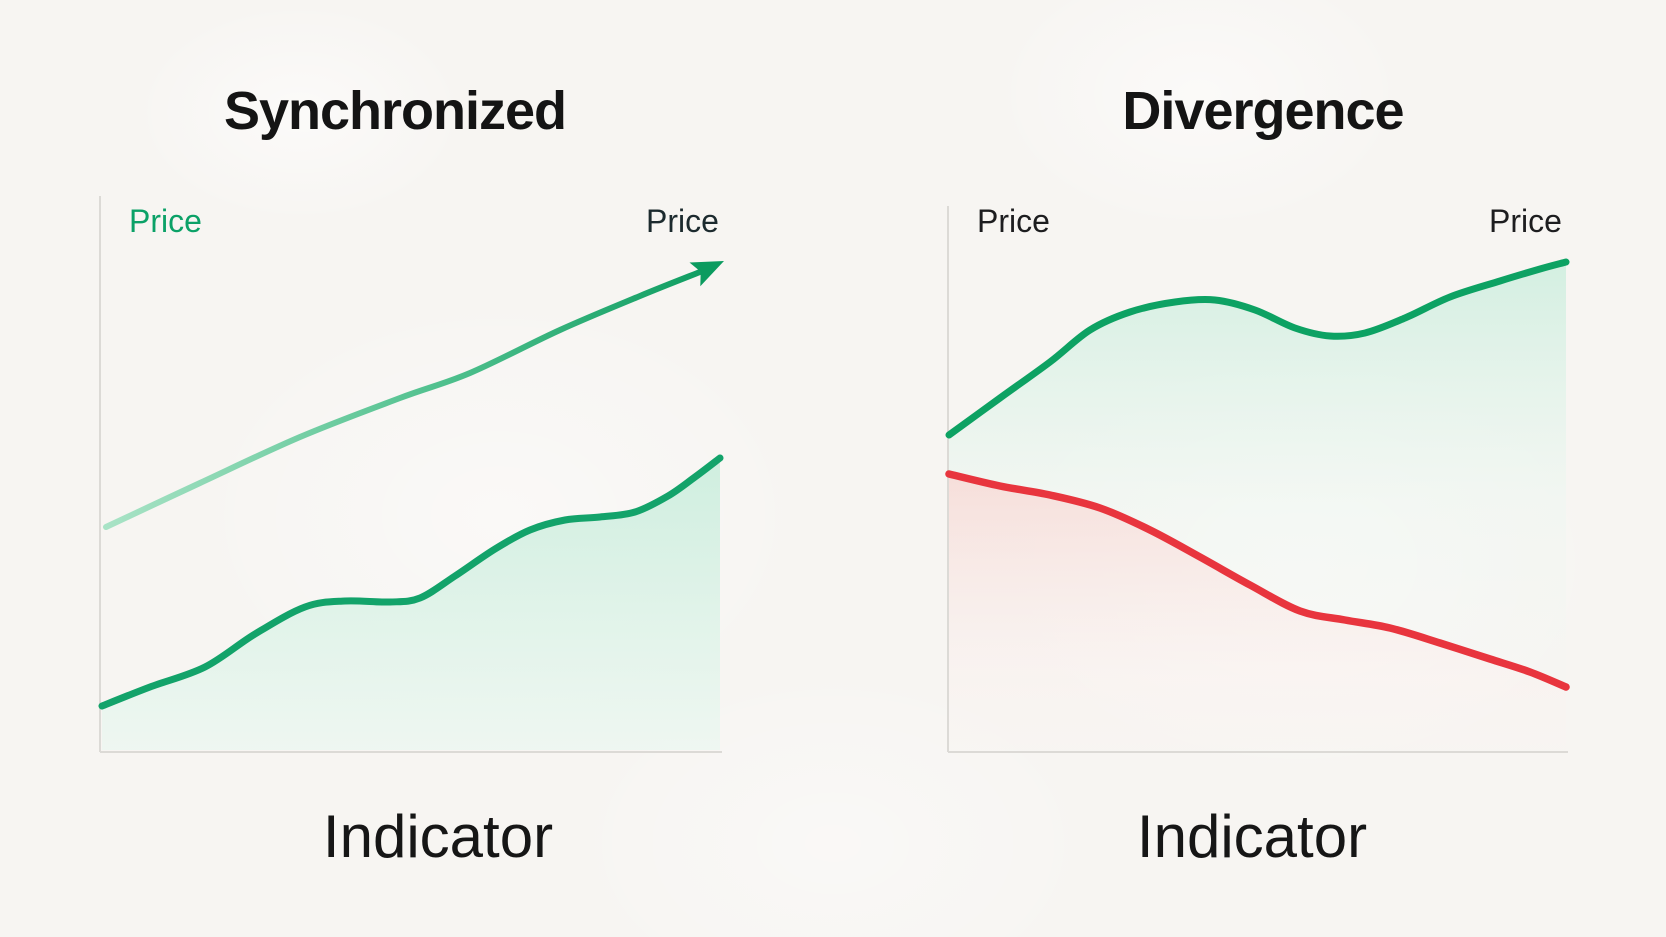 This screenshot has width=1666, height=937. Describe the element at coordinates (438, 836) in the screenshot. I see `sync-indicator-axis-label: Indicator` at that location.